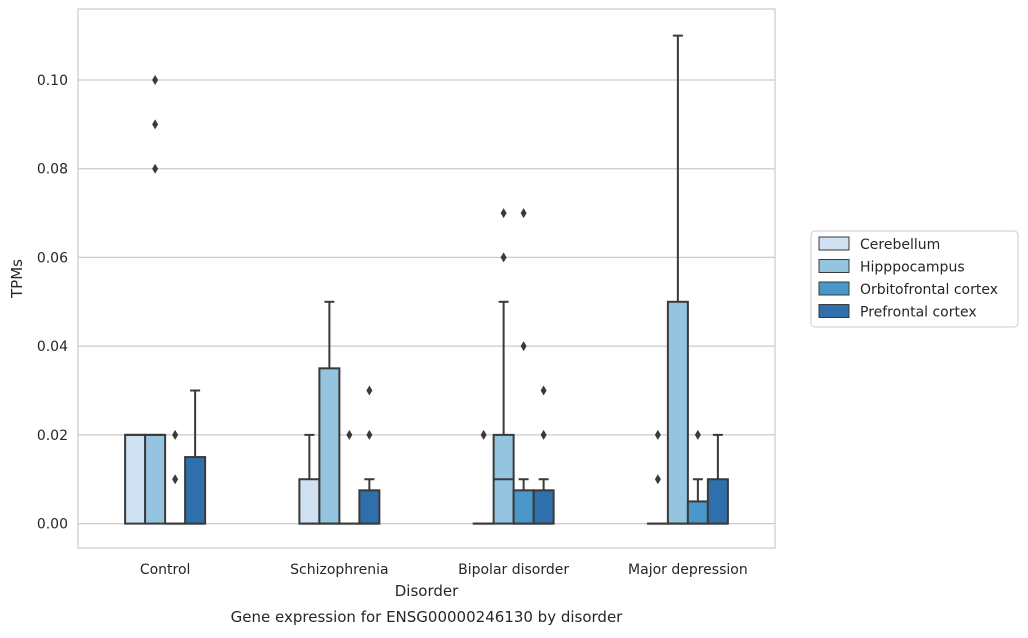 The image size is (1028, 638). I want to click on x-axis-label: Disorder, so click(427, 591).